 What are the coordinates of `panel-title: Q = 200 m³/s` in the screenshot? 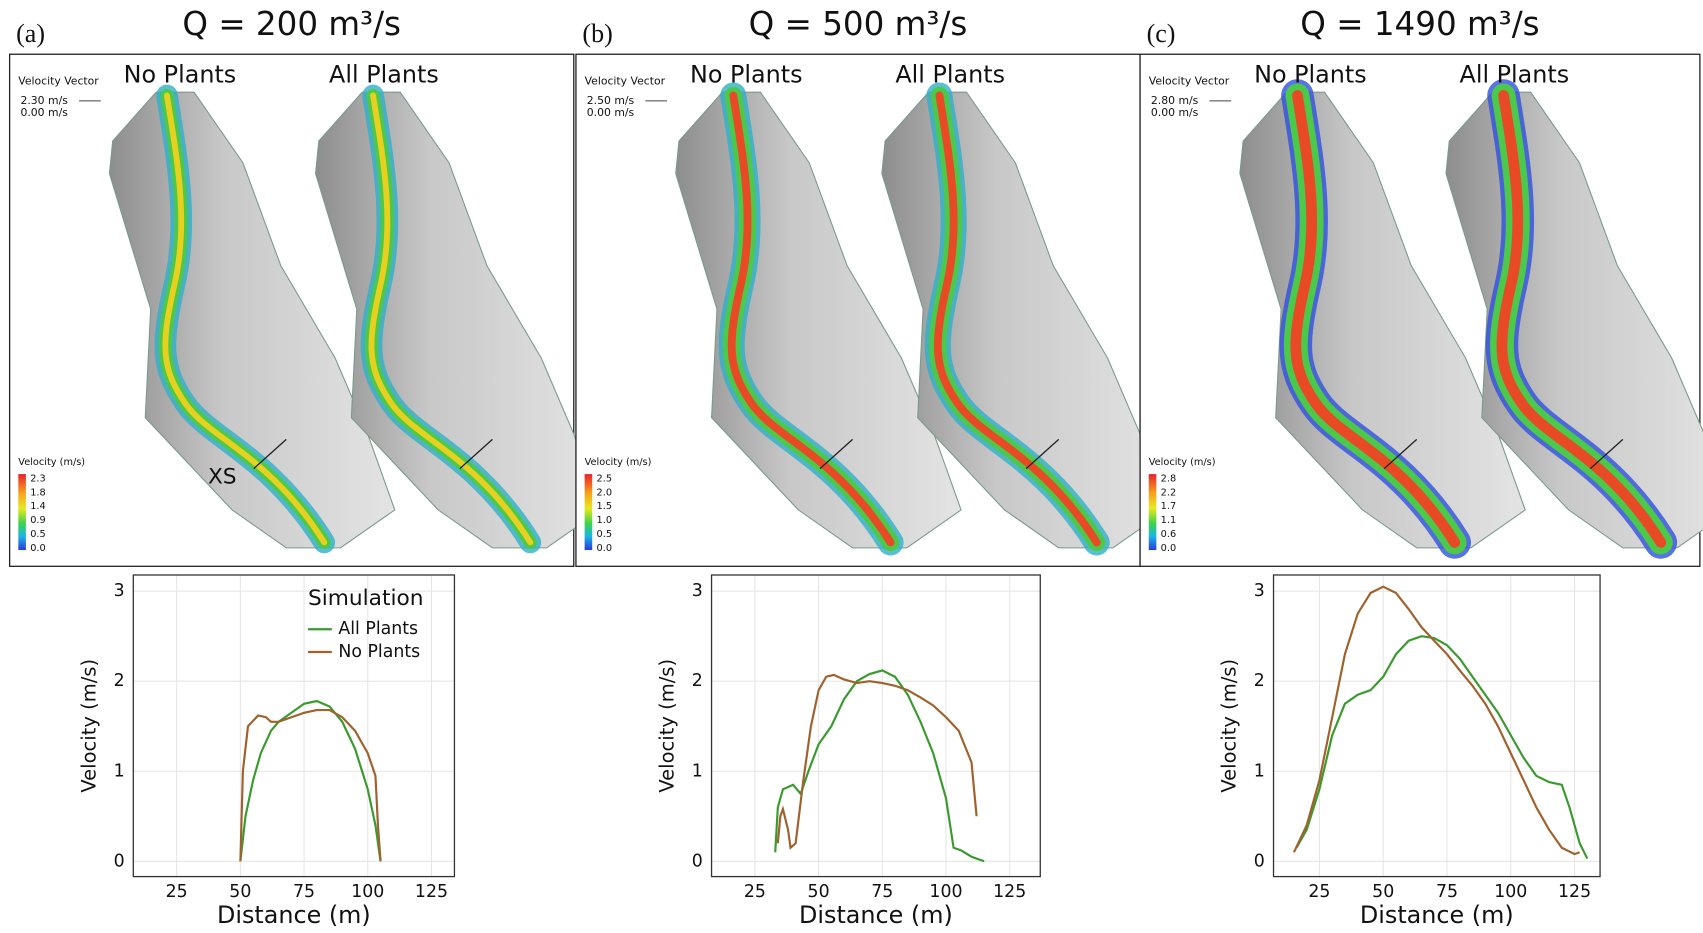 It's located at (291, 24).